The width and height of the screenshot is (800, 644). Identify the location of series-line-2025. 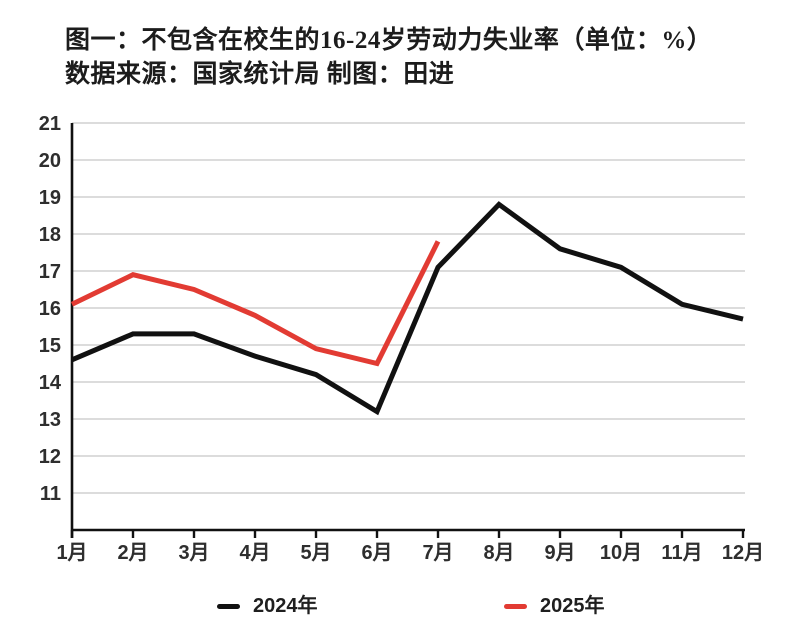
(255, 303).